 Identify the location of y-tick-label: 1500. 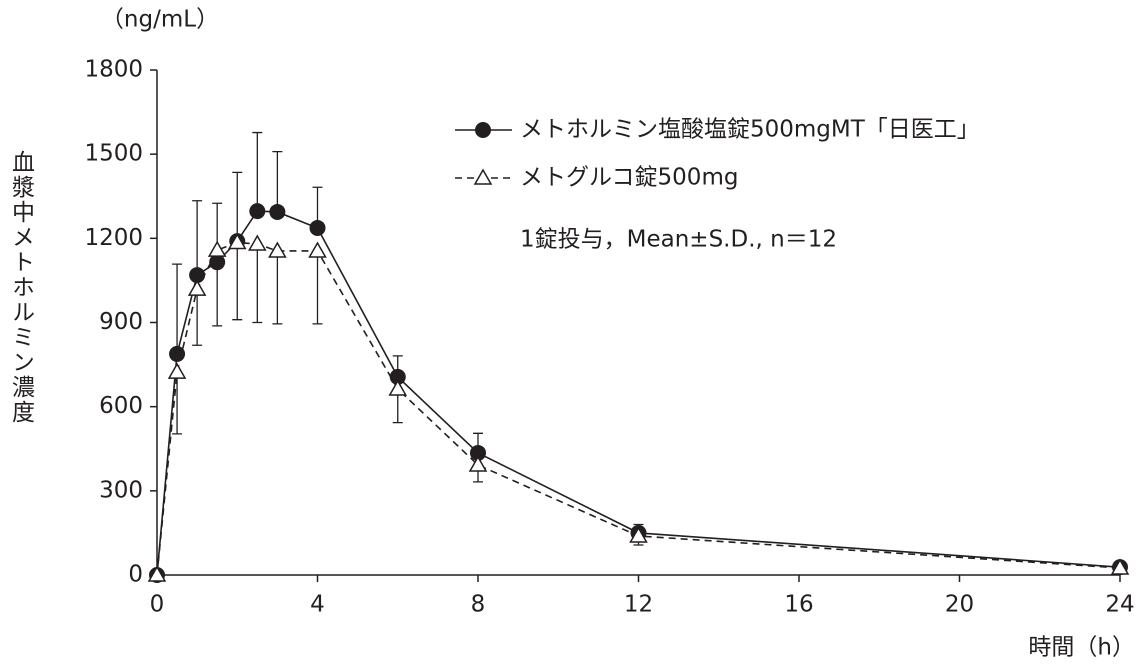
(113, 154).